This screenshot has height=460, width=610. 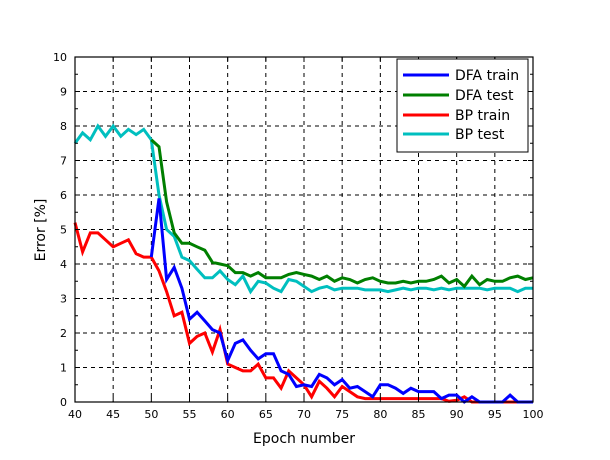 What do you see at coordinates (63, 126) in the screenshot?
I see `y-tick-label: 8` at bounding box center [63, 126].